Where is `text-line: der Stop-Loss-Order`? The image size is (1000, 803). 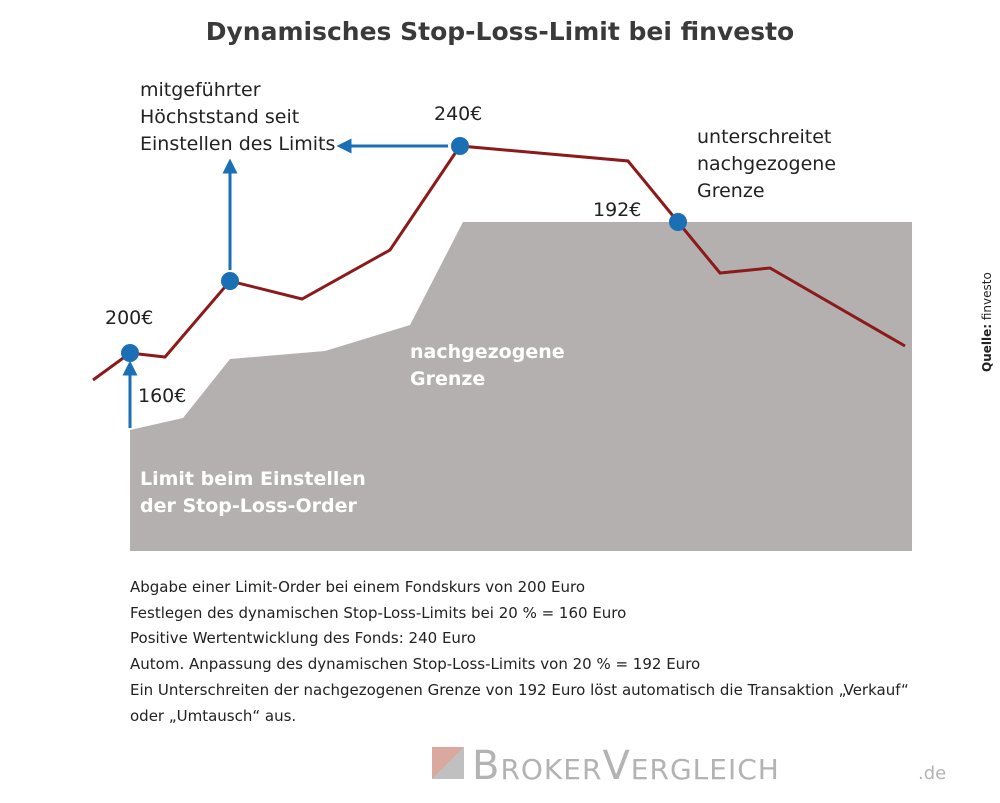 text-line: der Stop-Loss-Order is located at coordinates (248, 506).